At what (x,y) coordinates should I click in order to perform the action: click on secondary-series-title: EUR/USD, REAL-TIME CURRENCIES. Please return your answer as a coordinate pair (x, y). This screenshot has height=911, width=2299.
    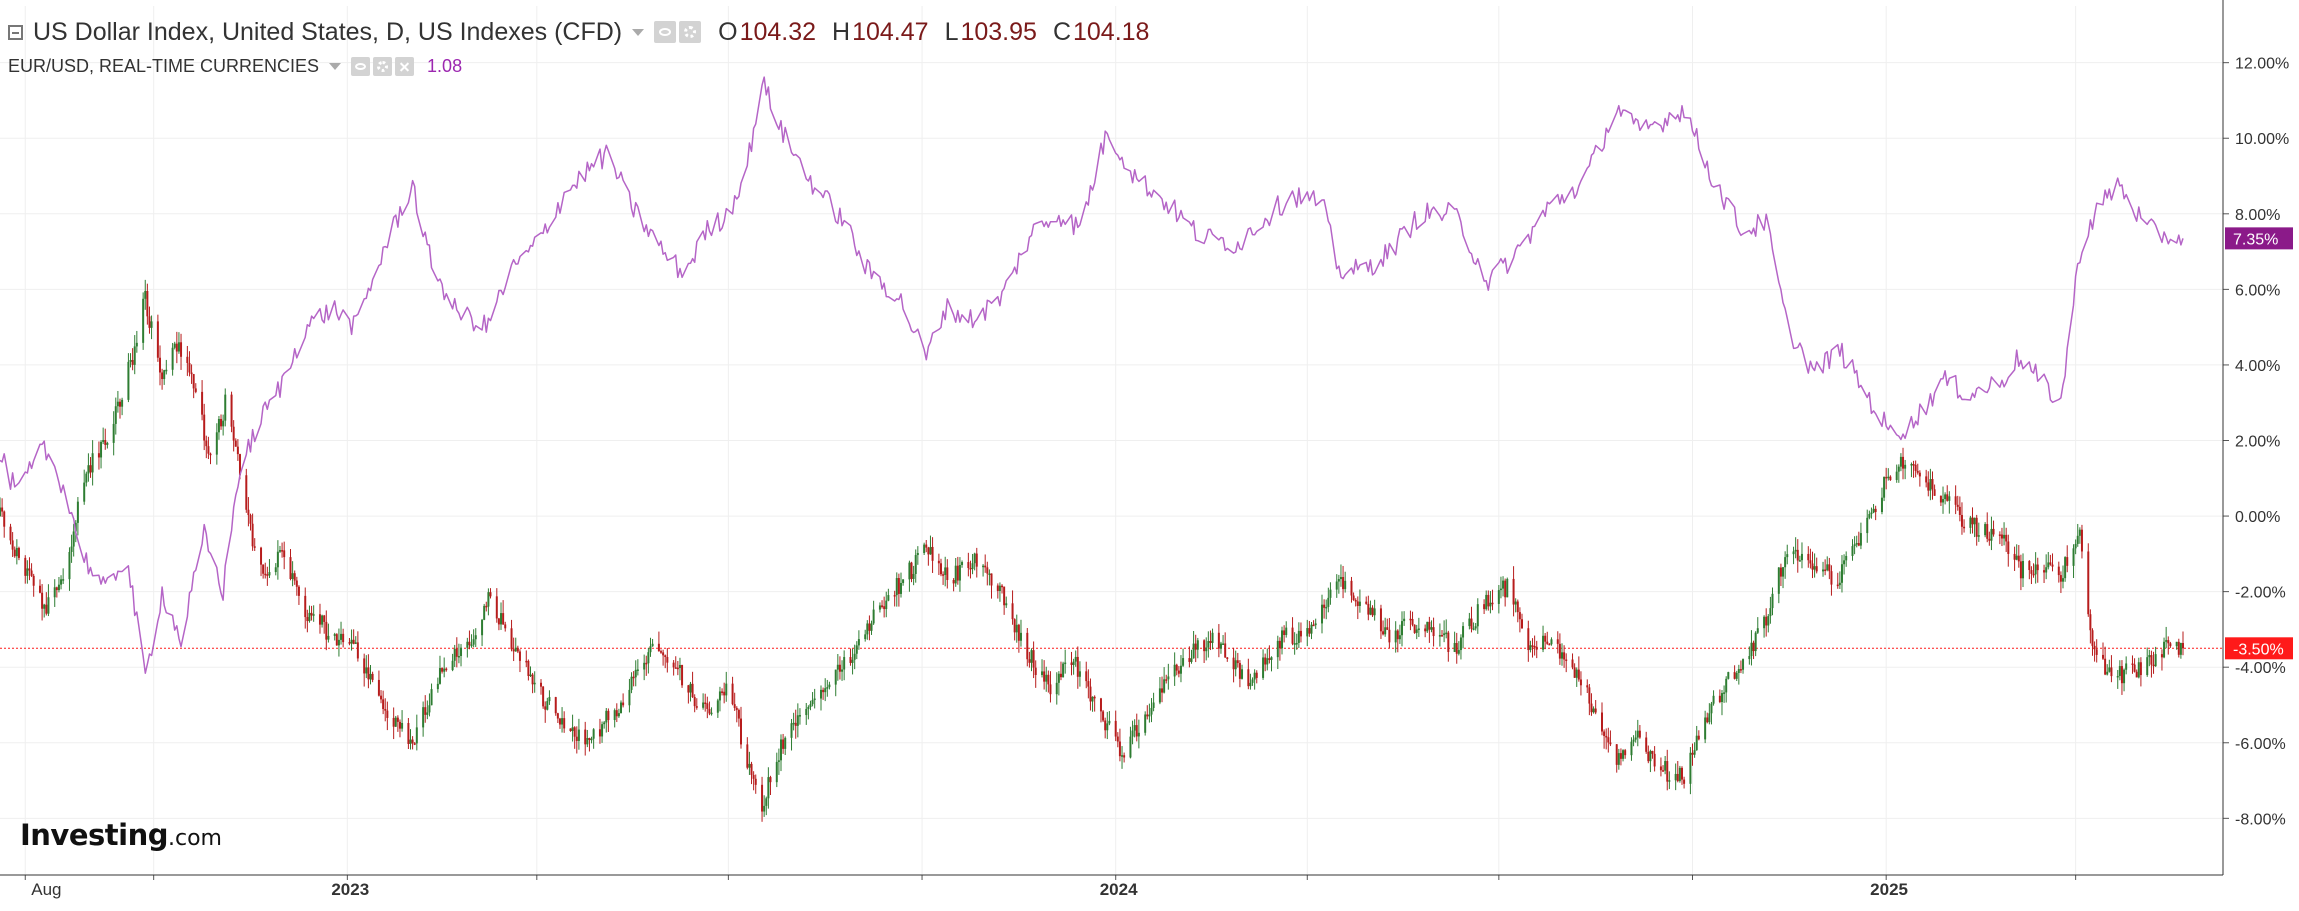
    Looking at the image, I should click on (164, 65).